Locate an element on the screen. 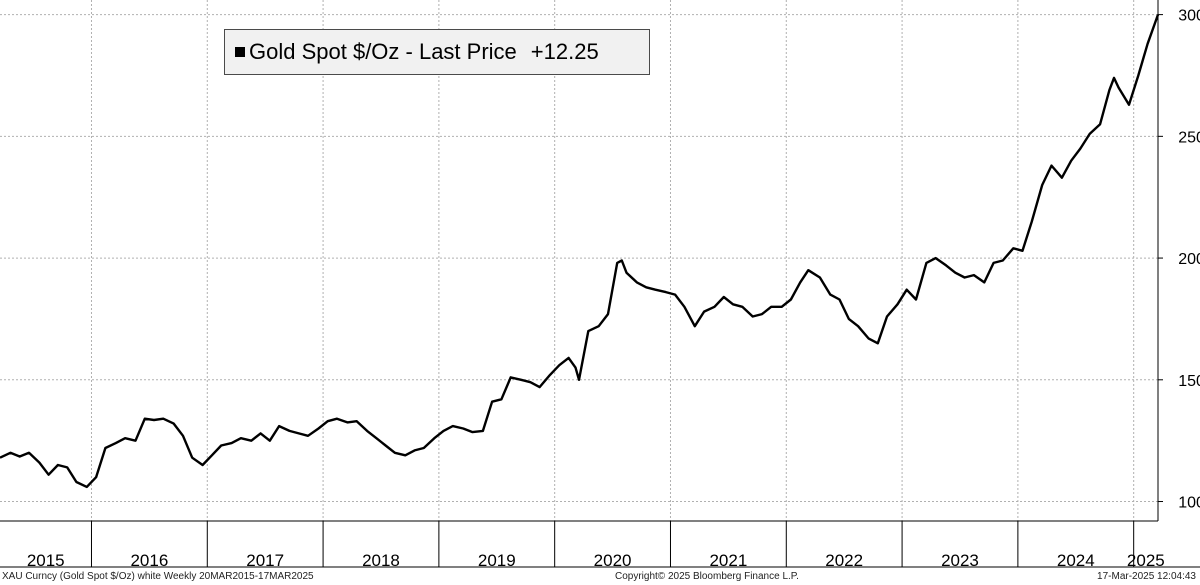 This screenshot has height=585, width=1200. footer-copyright: Copyright© 2025 Bloomberg Finance L.P. is located at coordinates (707, 576).